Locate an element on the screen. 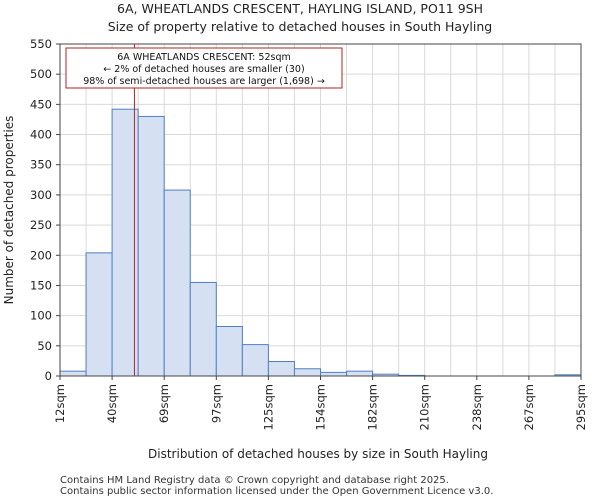  x-tick-label: 267sqm is located at coordinates (529, 407).